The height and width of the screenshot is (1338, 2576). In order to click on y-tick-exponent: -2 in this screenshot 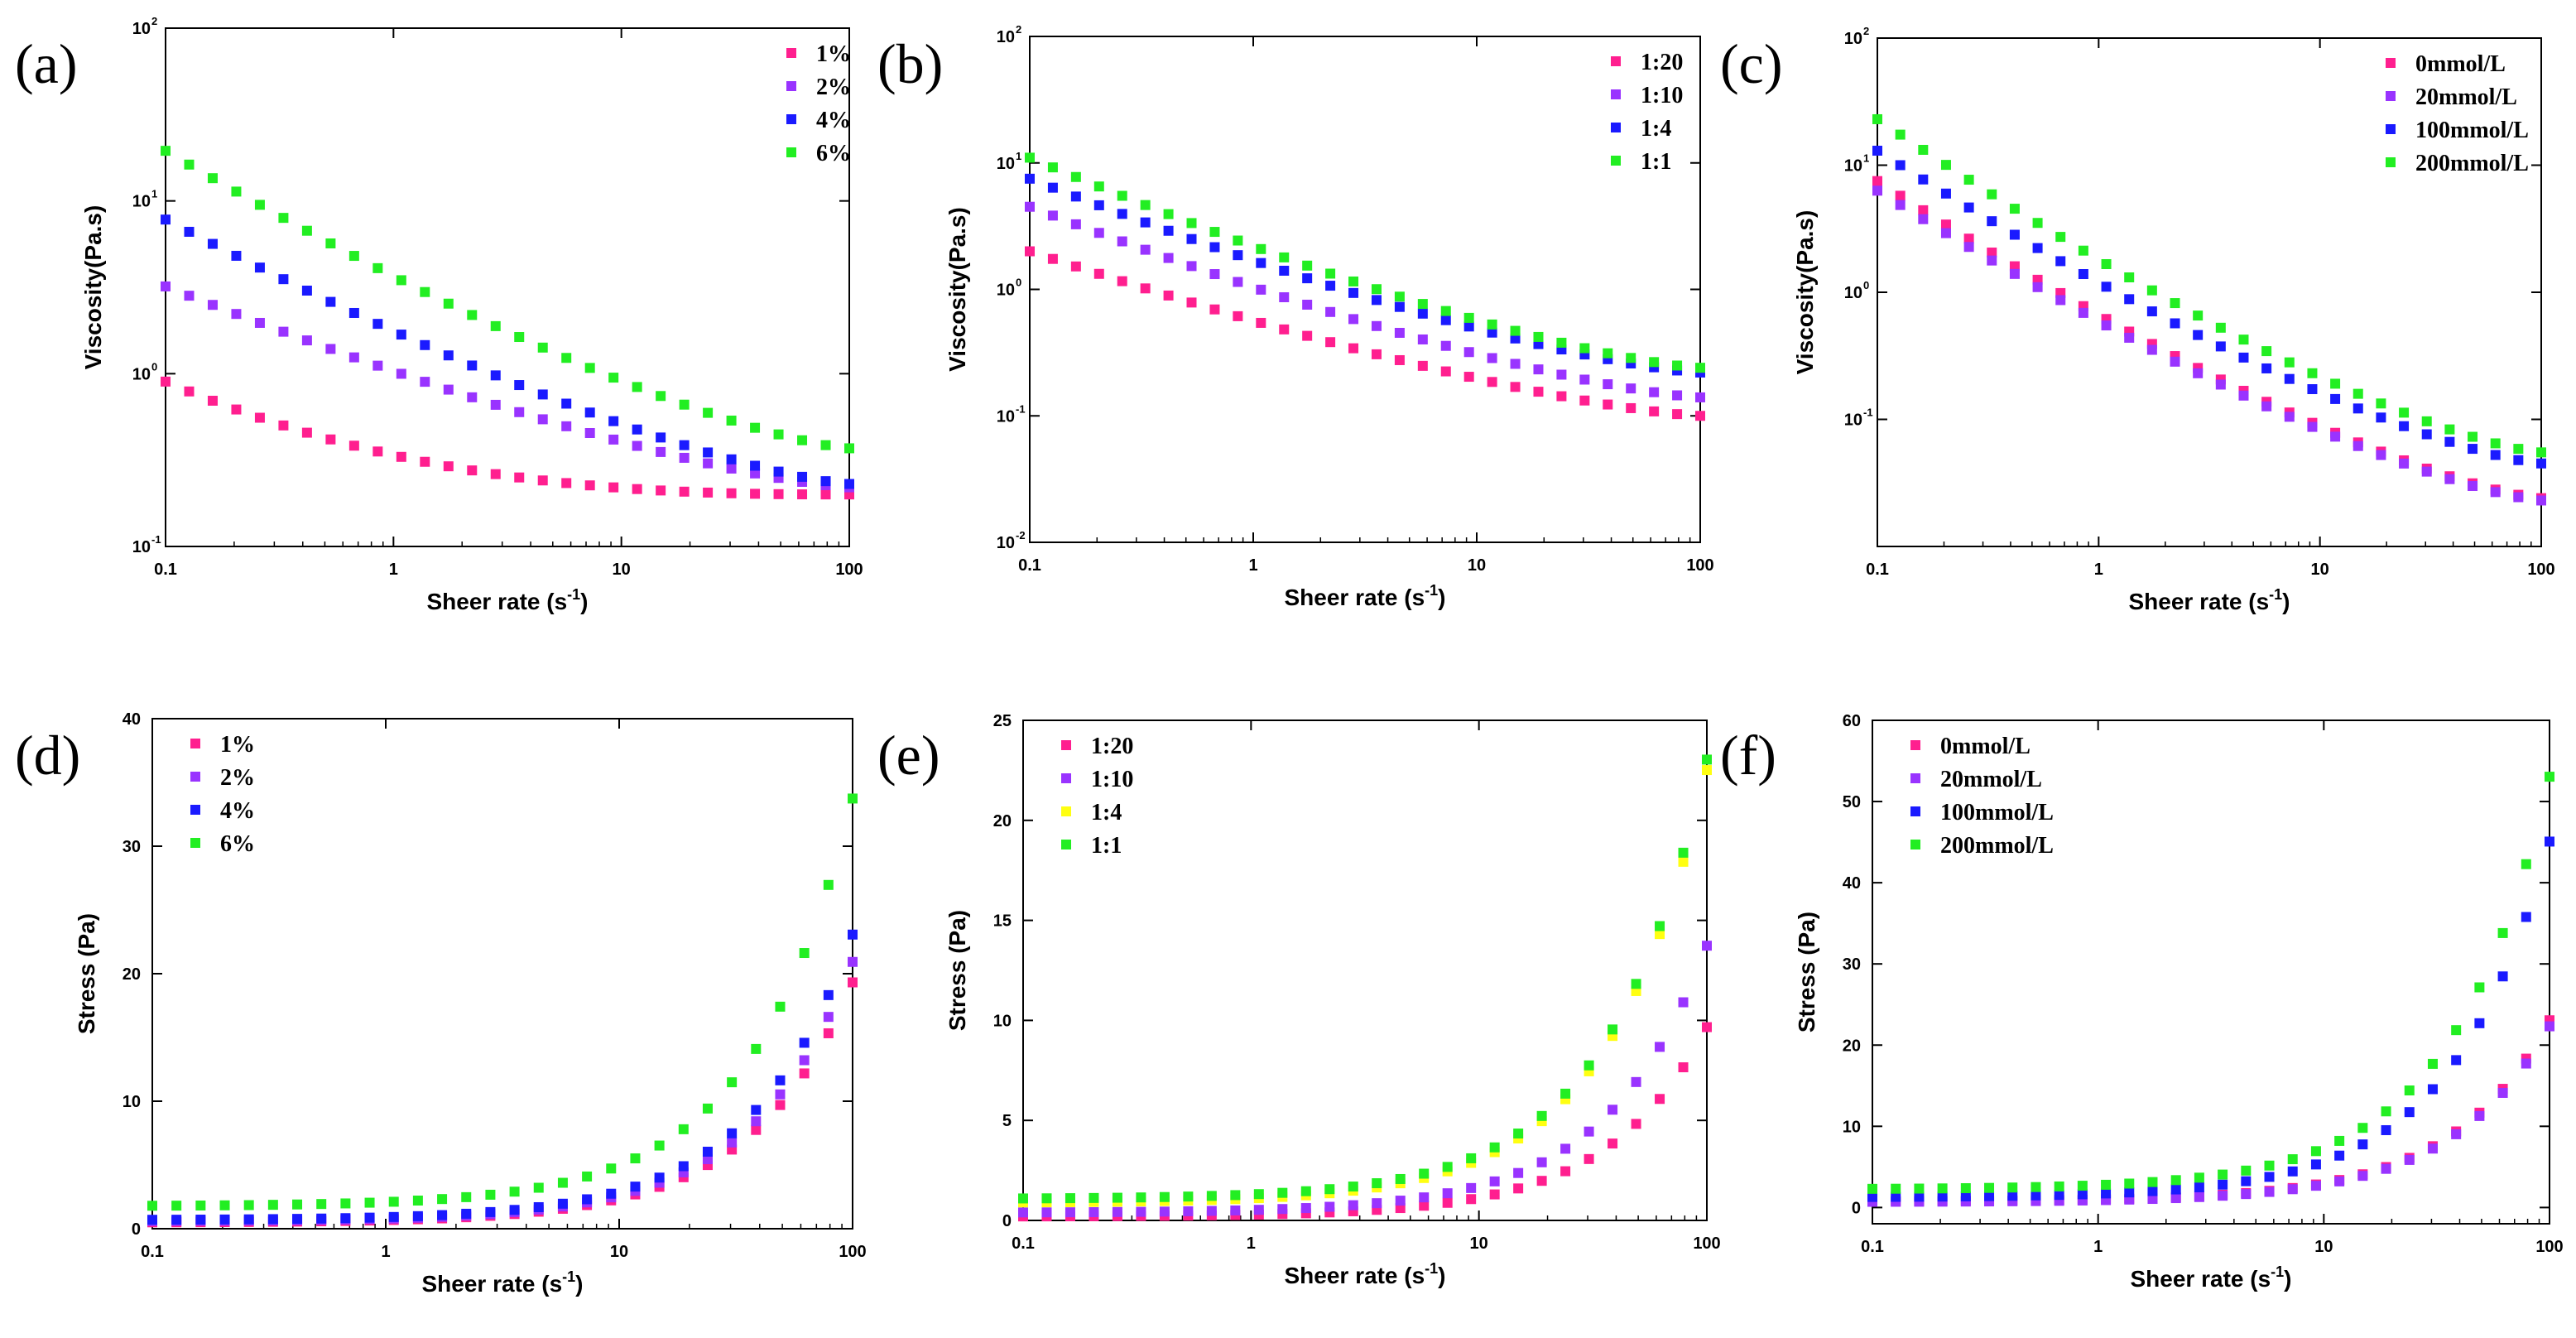, I will do `click(1021, 535)`.